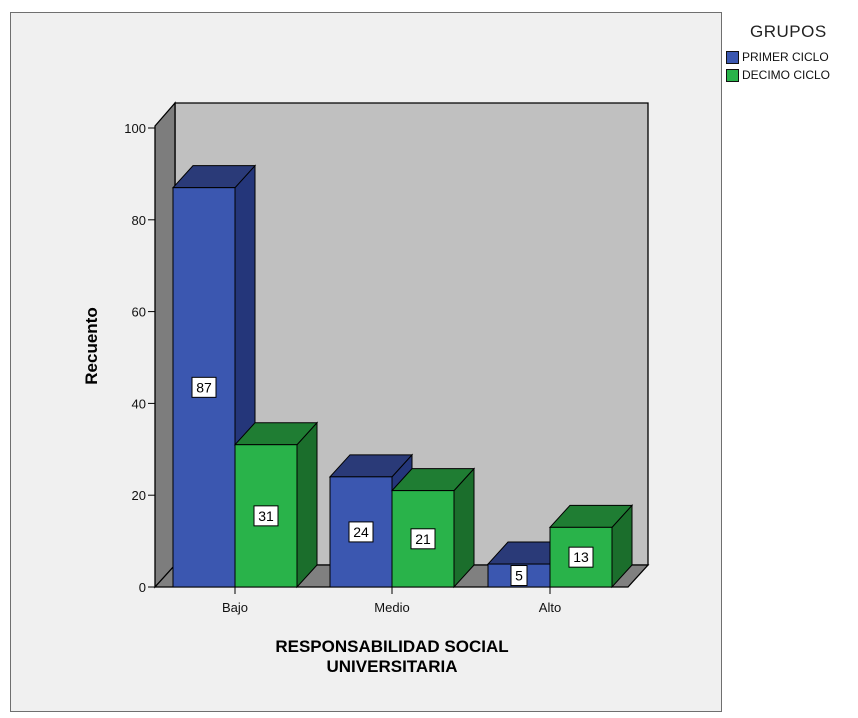  I want to click on data-label: 5, so click(519, 576).